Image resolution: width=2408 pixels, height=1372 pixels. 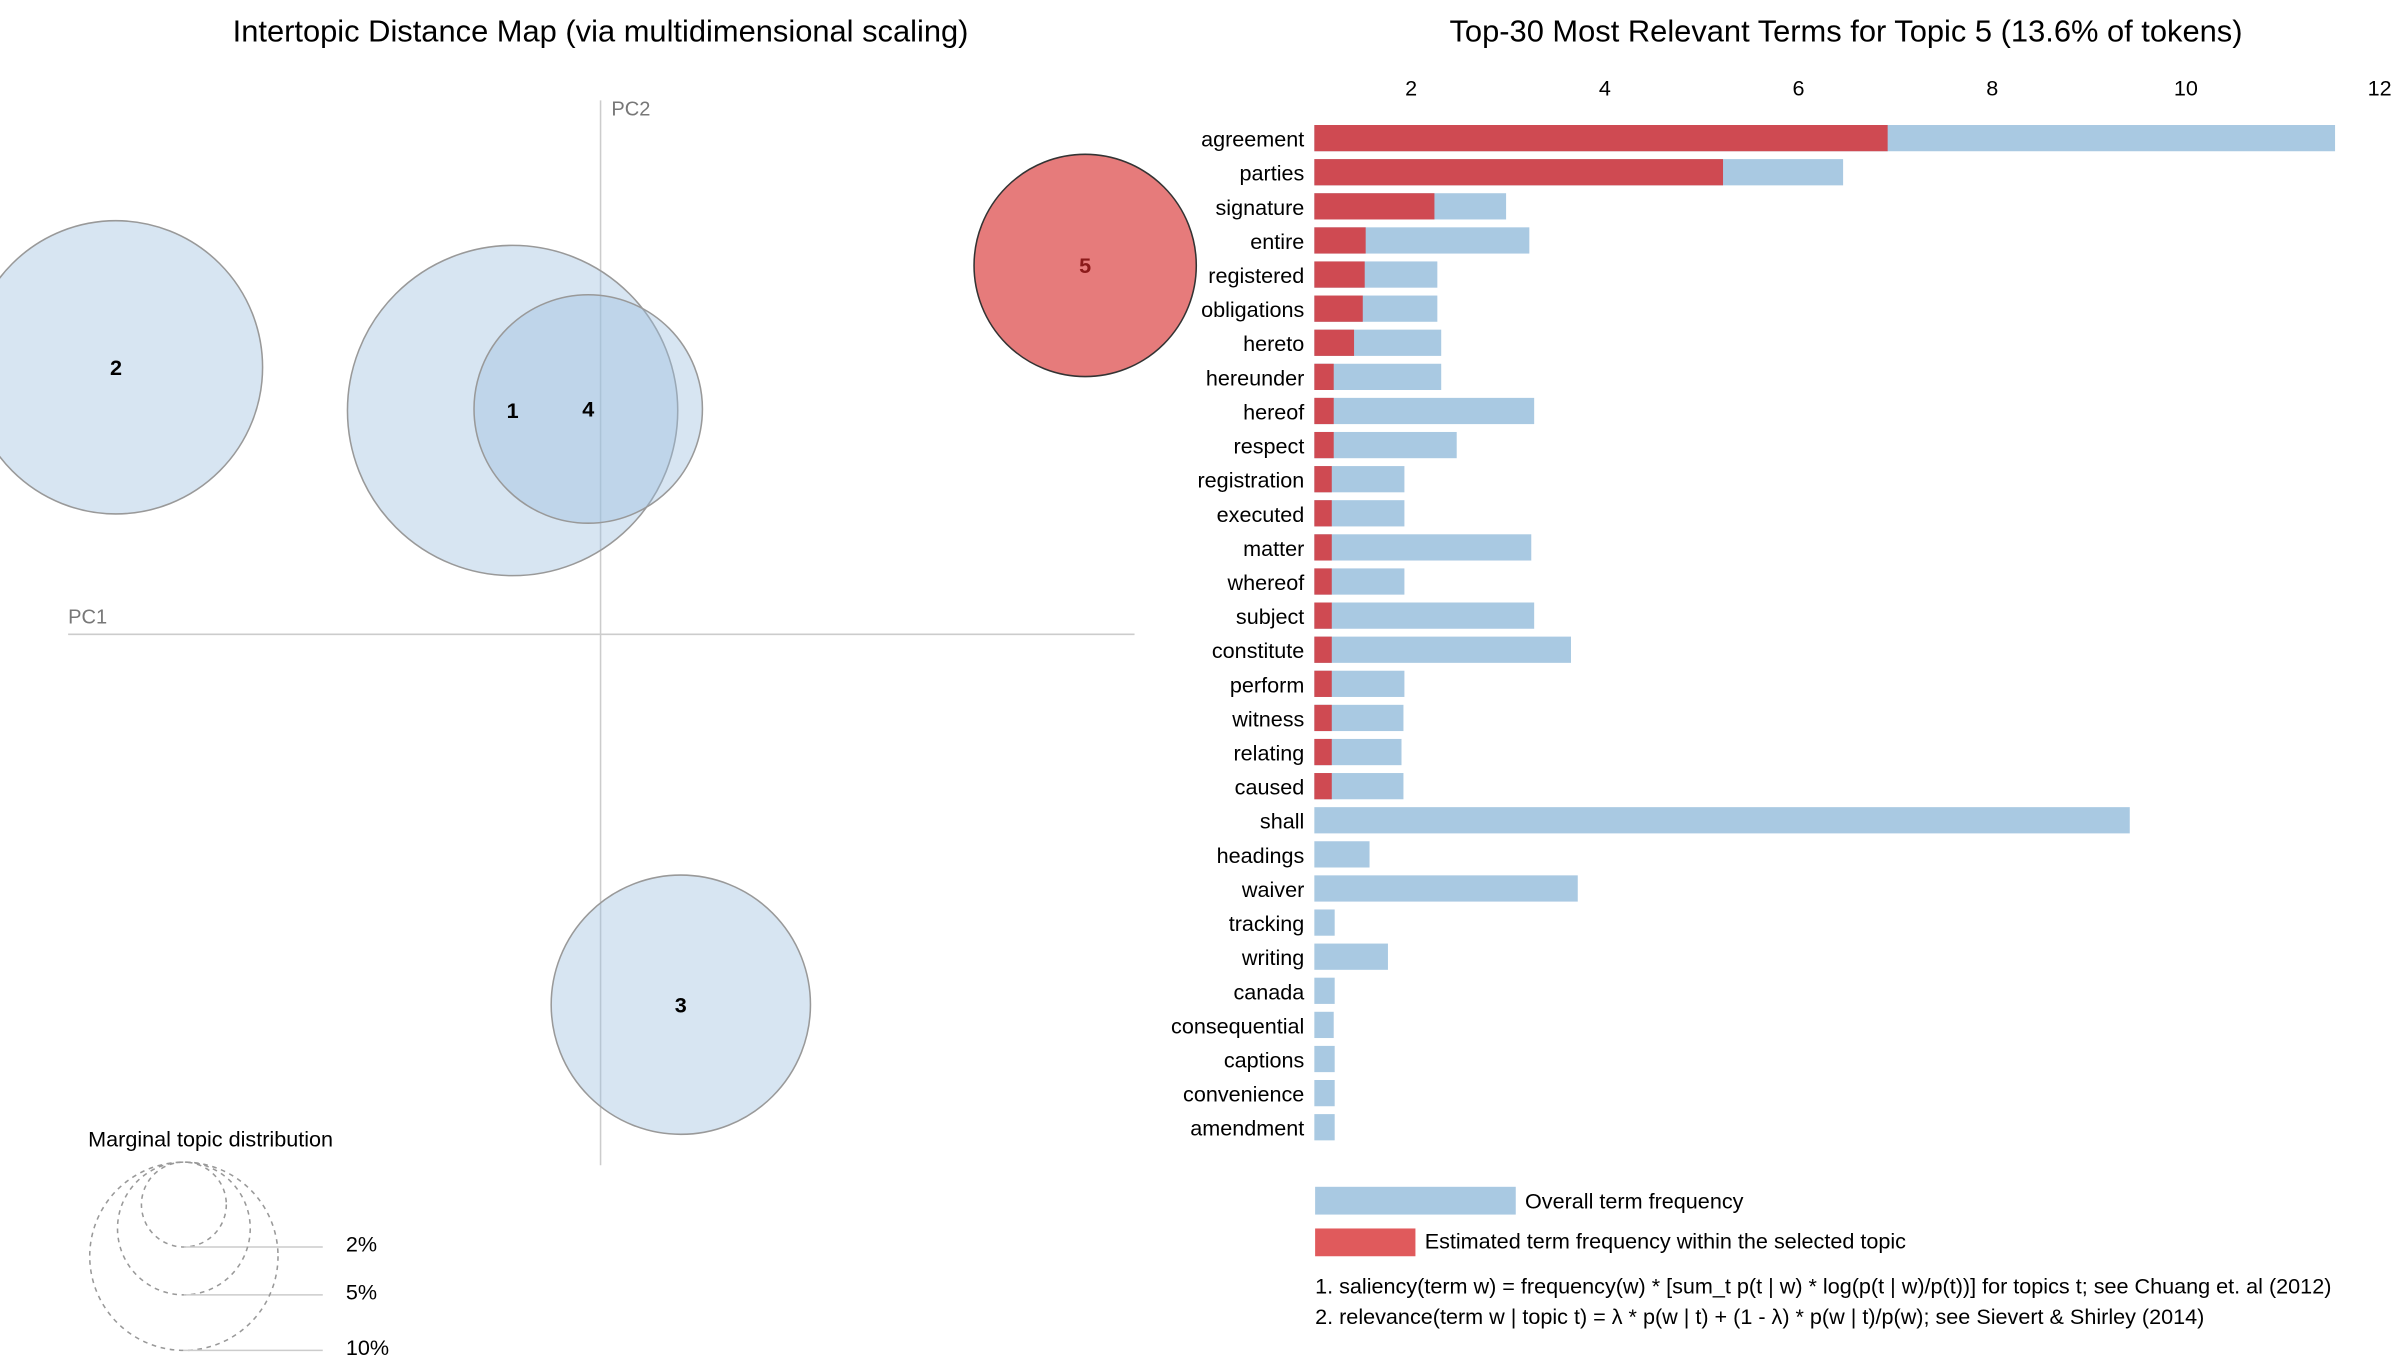 I want to click on term-row-matter: matter, so click(x=1387, y=547).